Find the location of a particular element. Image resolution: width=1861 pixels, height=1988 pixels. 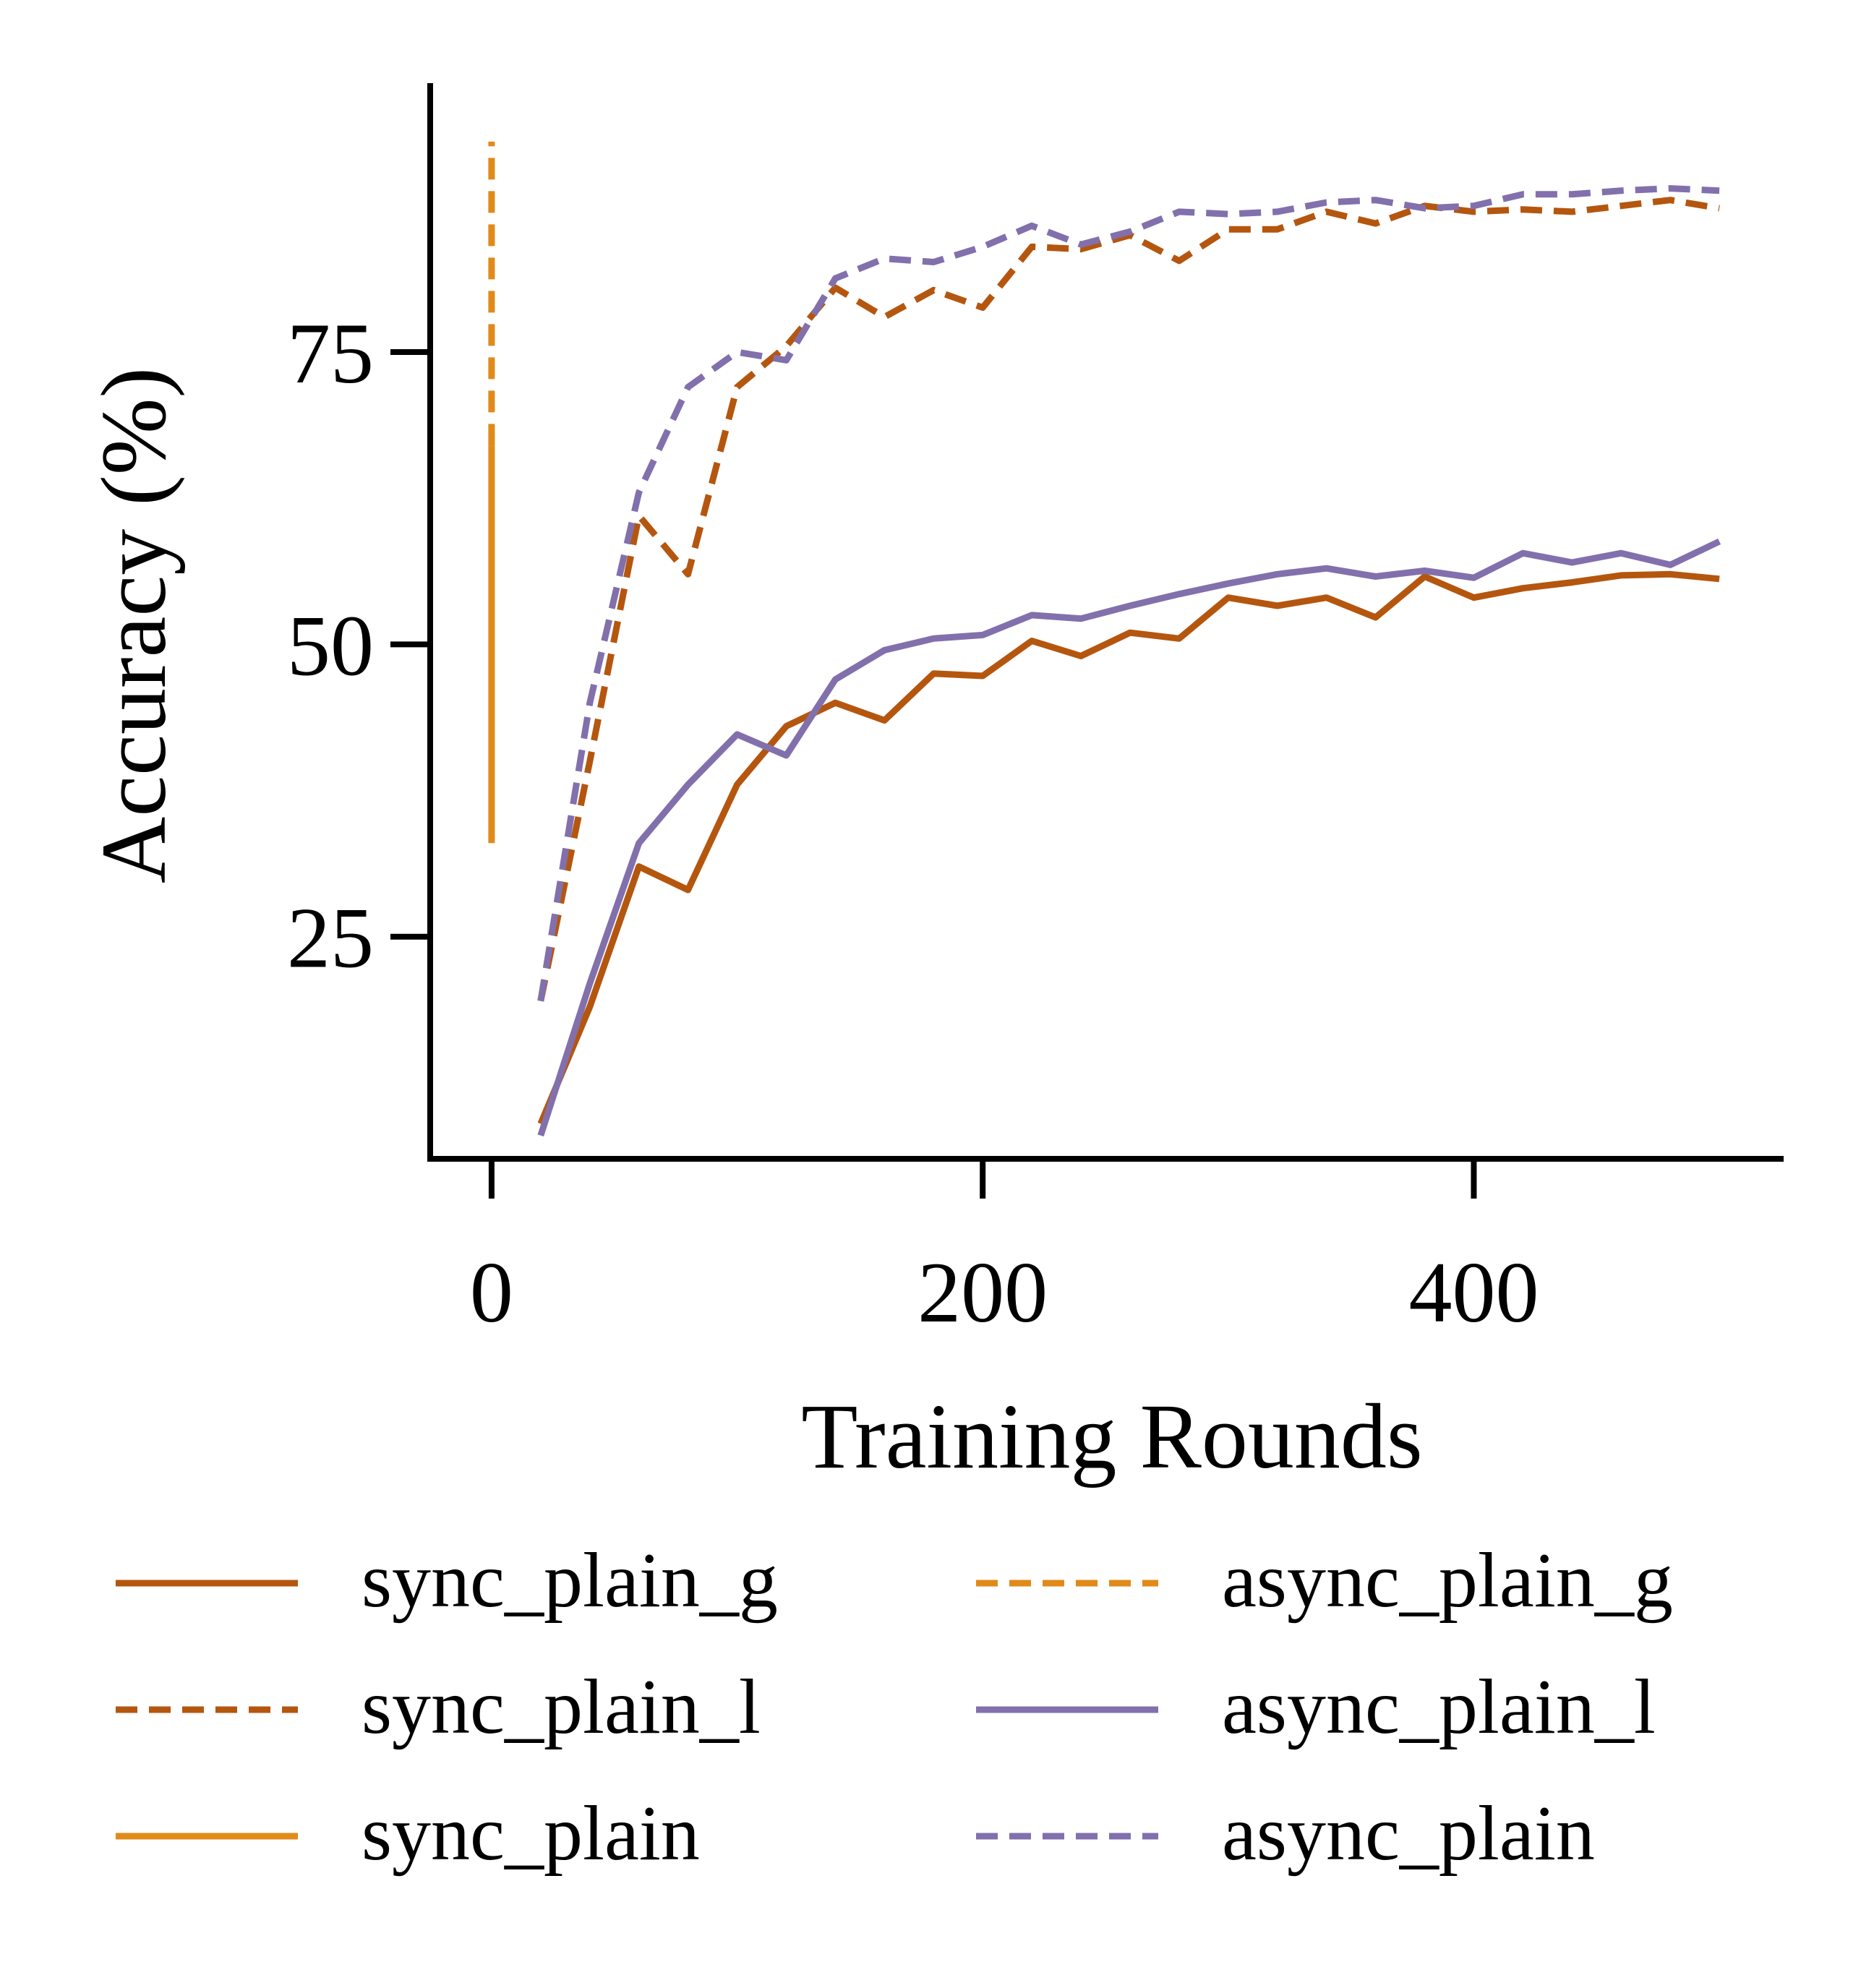

legend-item-async-plain-l: async_plain_l is located at coordinates (1316, 1707).